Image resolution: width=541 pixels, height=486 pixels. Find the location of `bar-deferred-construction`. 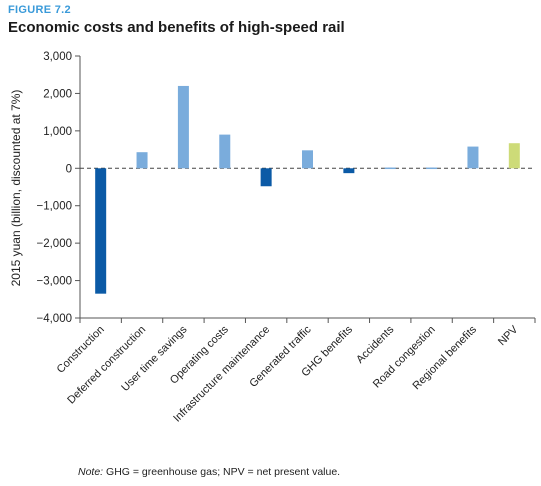

bar-deferred-construction is located at coordinates (142, 160).